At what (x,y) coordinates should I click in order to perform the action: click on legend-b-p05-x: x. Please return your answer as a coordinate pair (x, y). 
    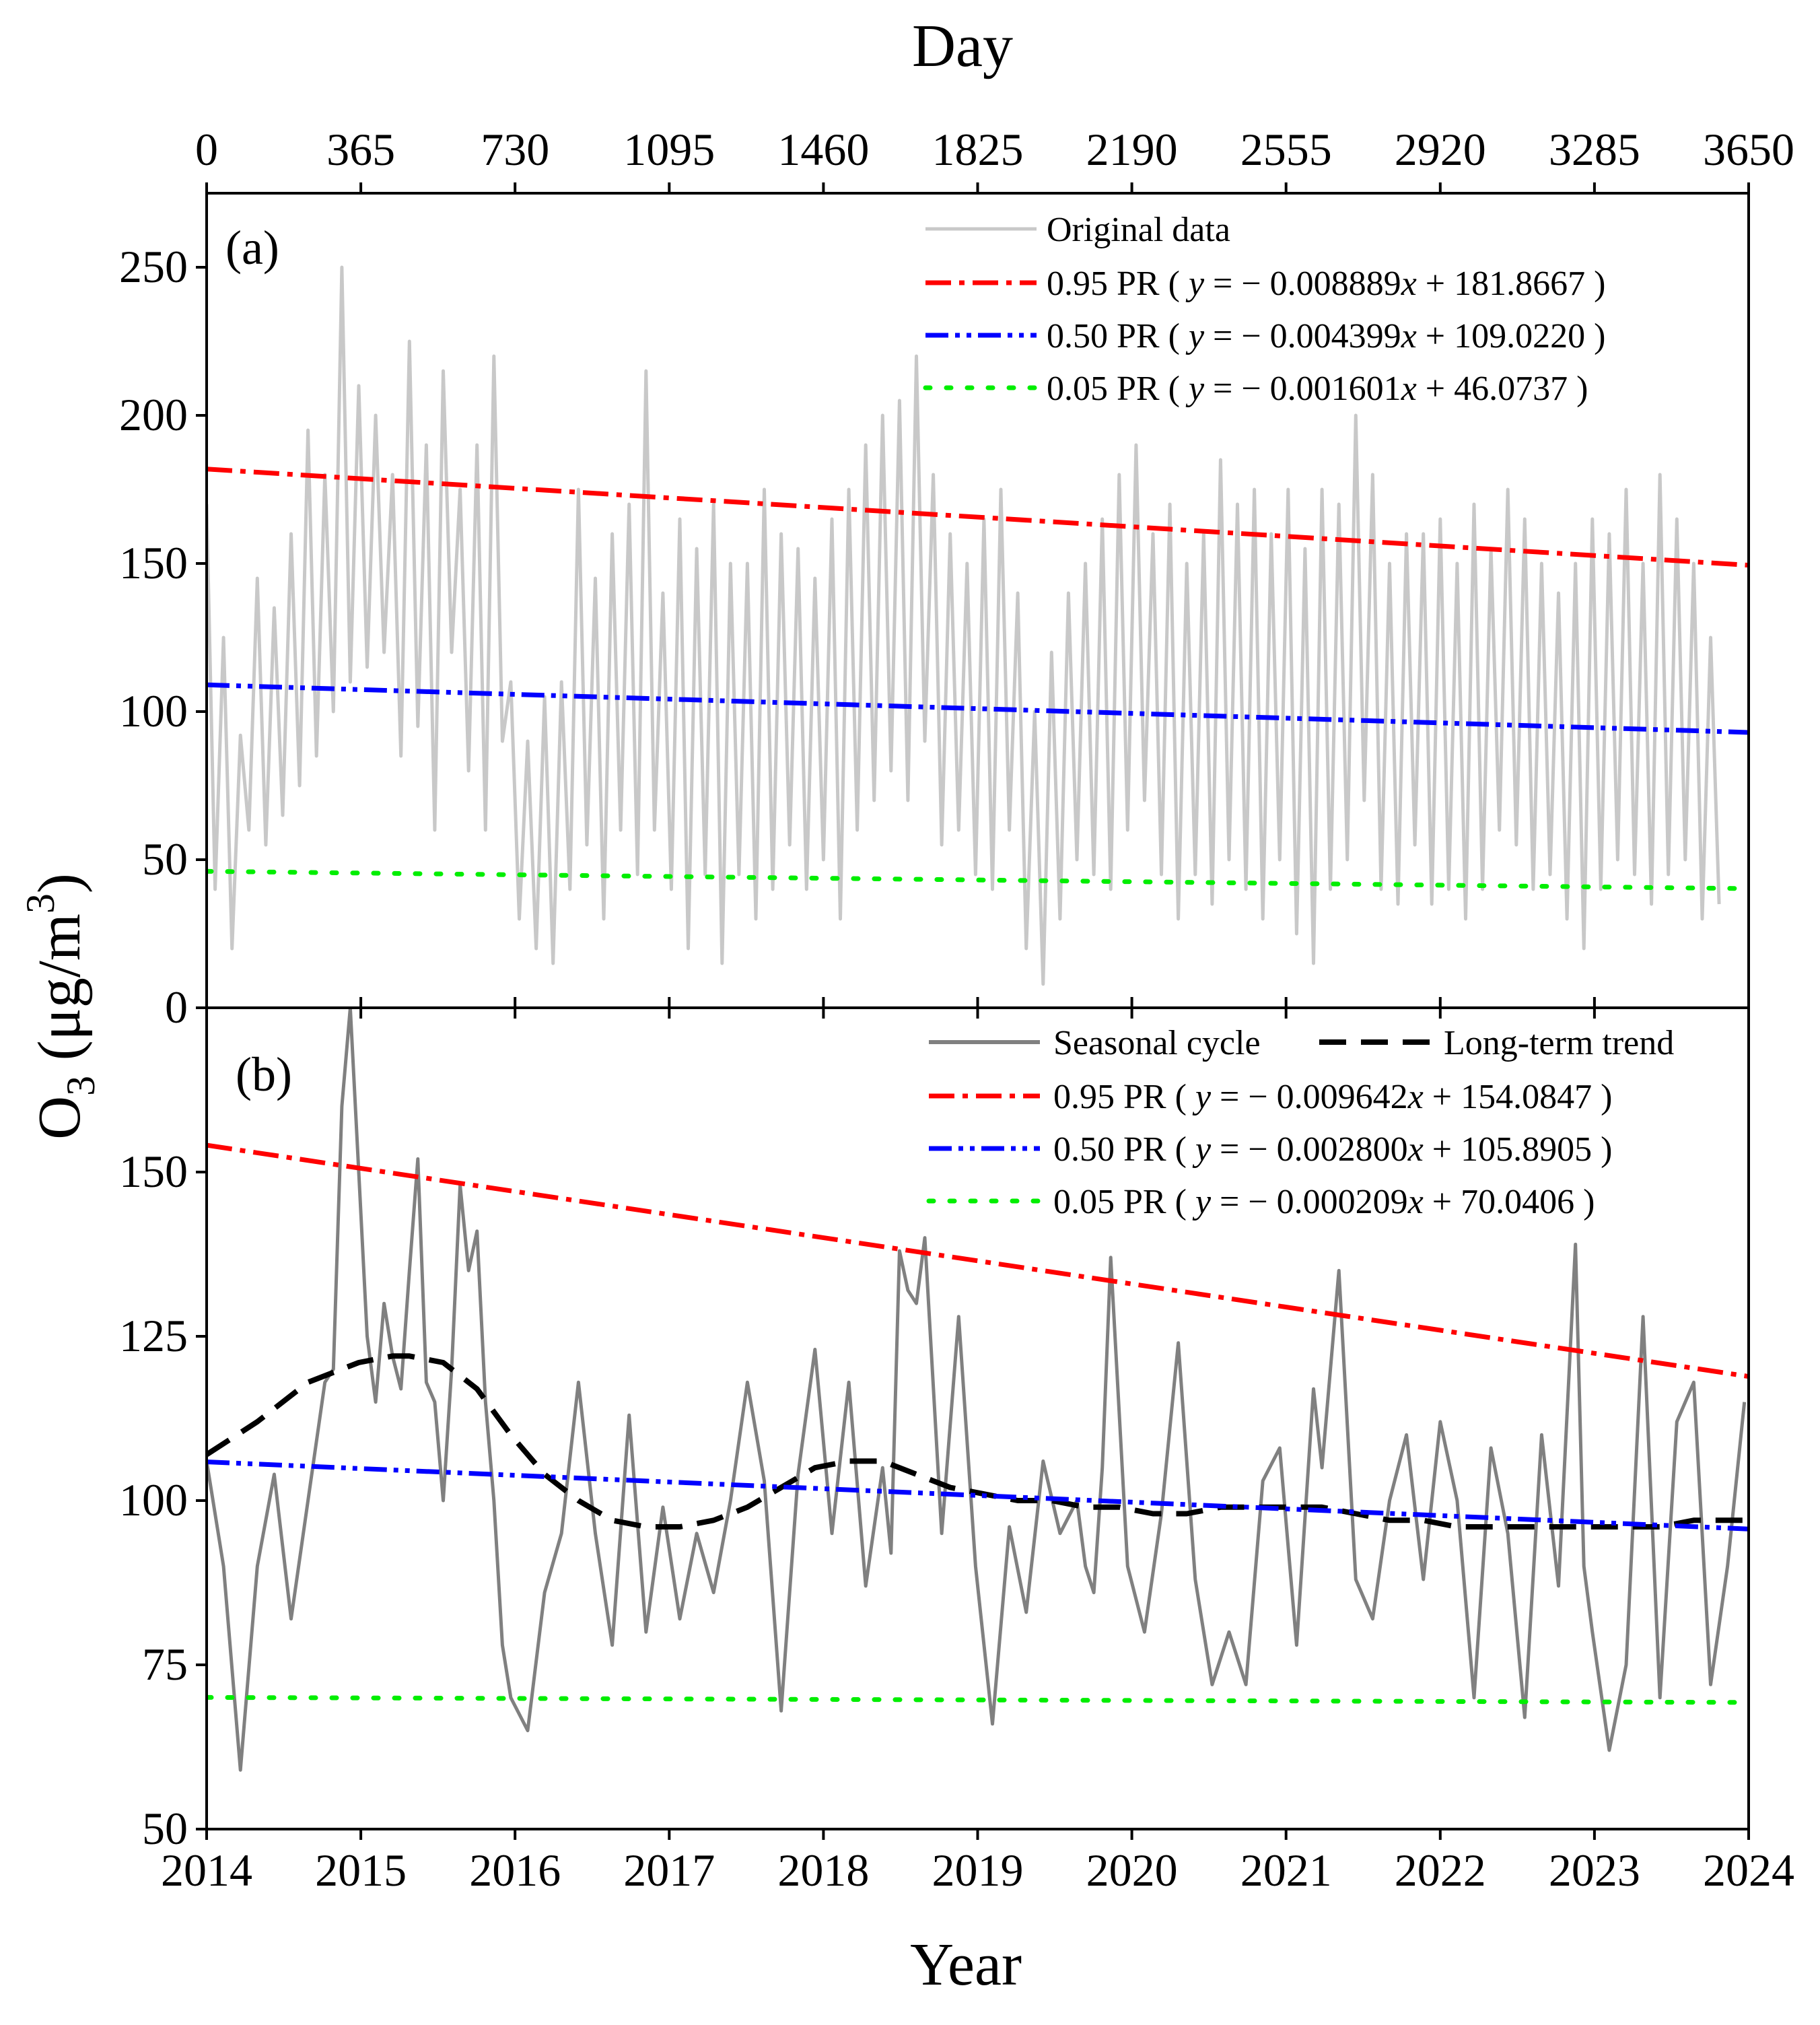
    Looking at the image, I should click on (1416, 1202).